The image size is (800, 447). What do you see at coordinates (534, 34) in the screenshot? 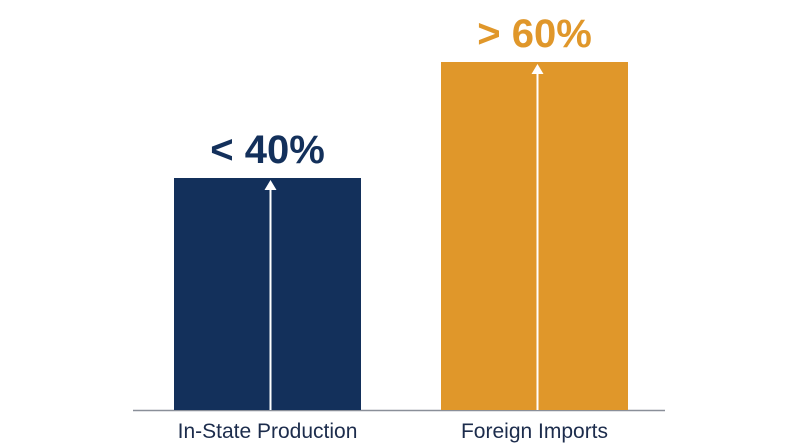
I see `value-label: > 60%` at bounding box center [534, 34].